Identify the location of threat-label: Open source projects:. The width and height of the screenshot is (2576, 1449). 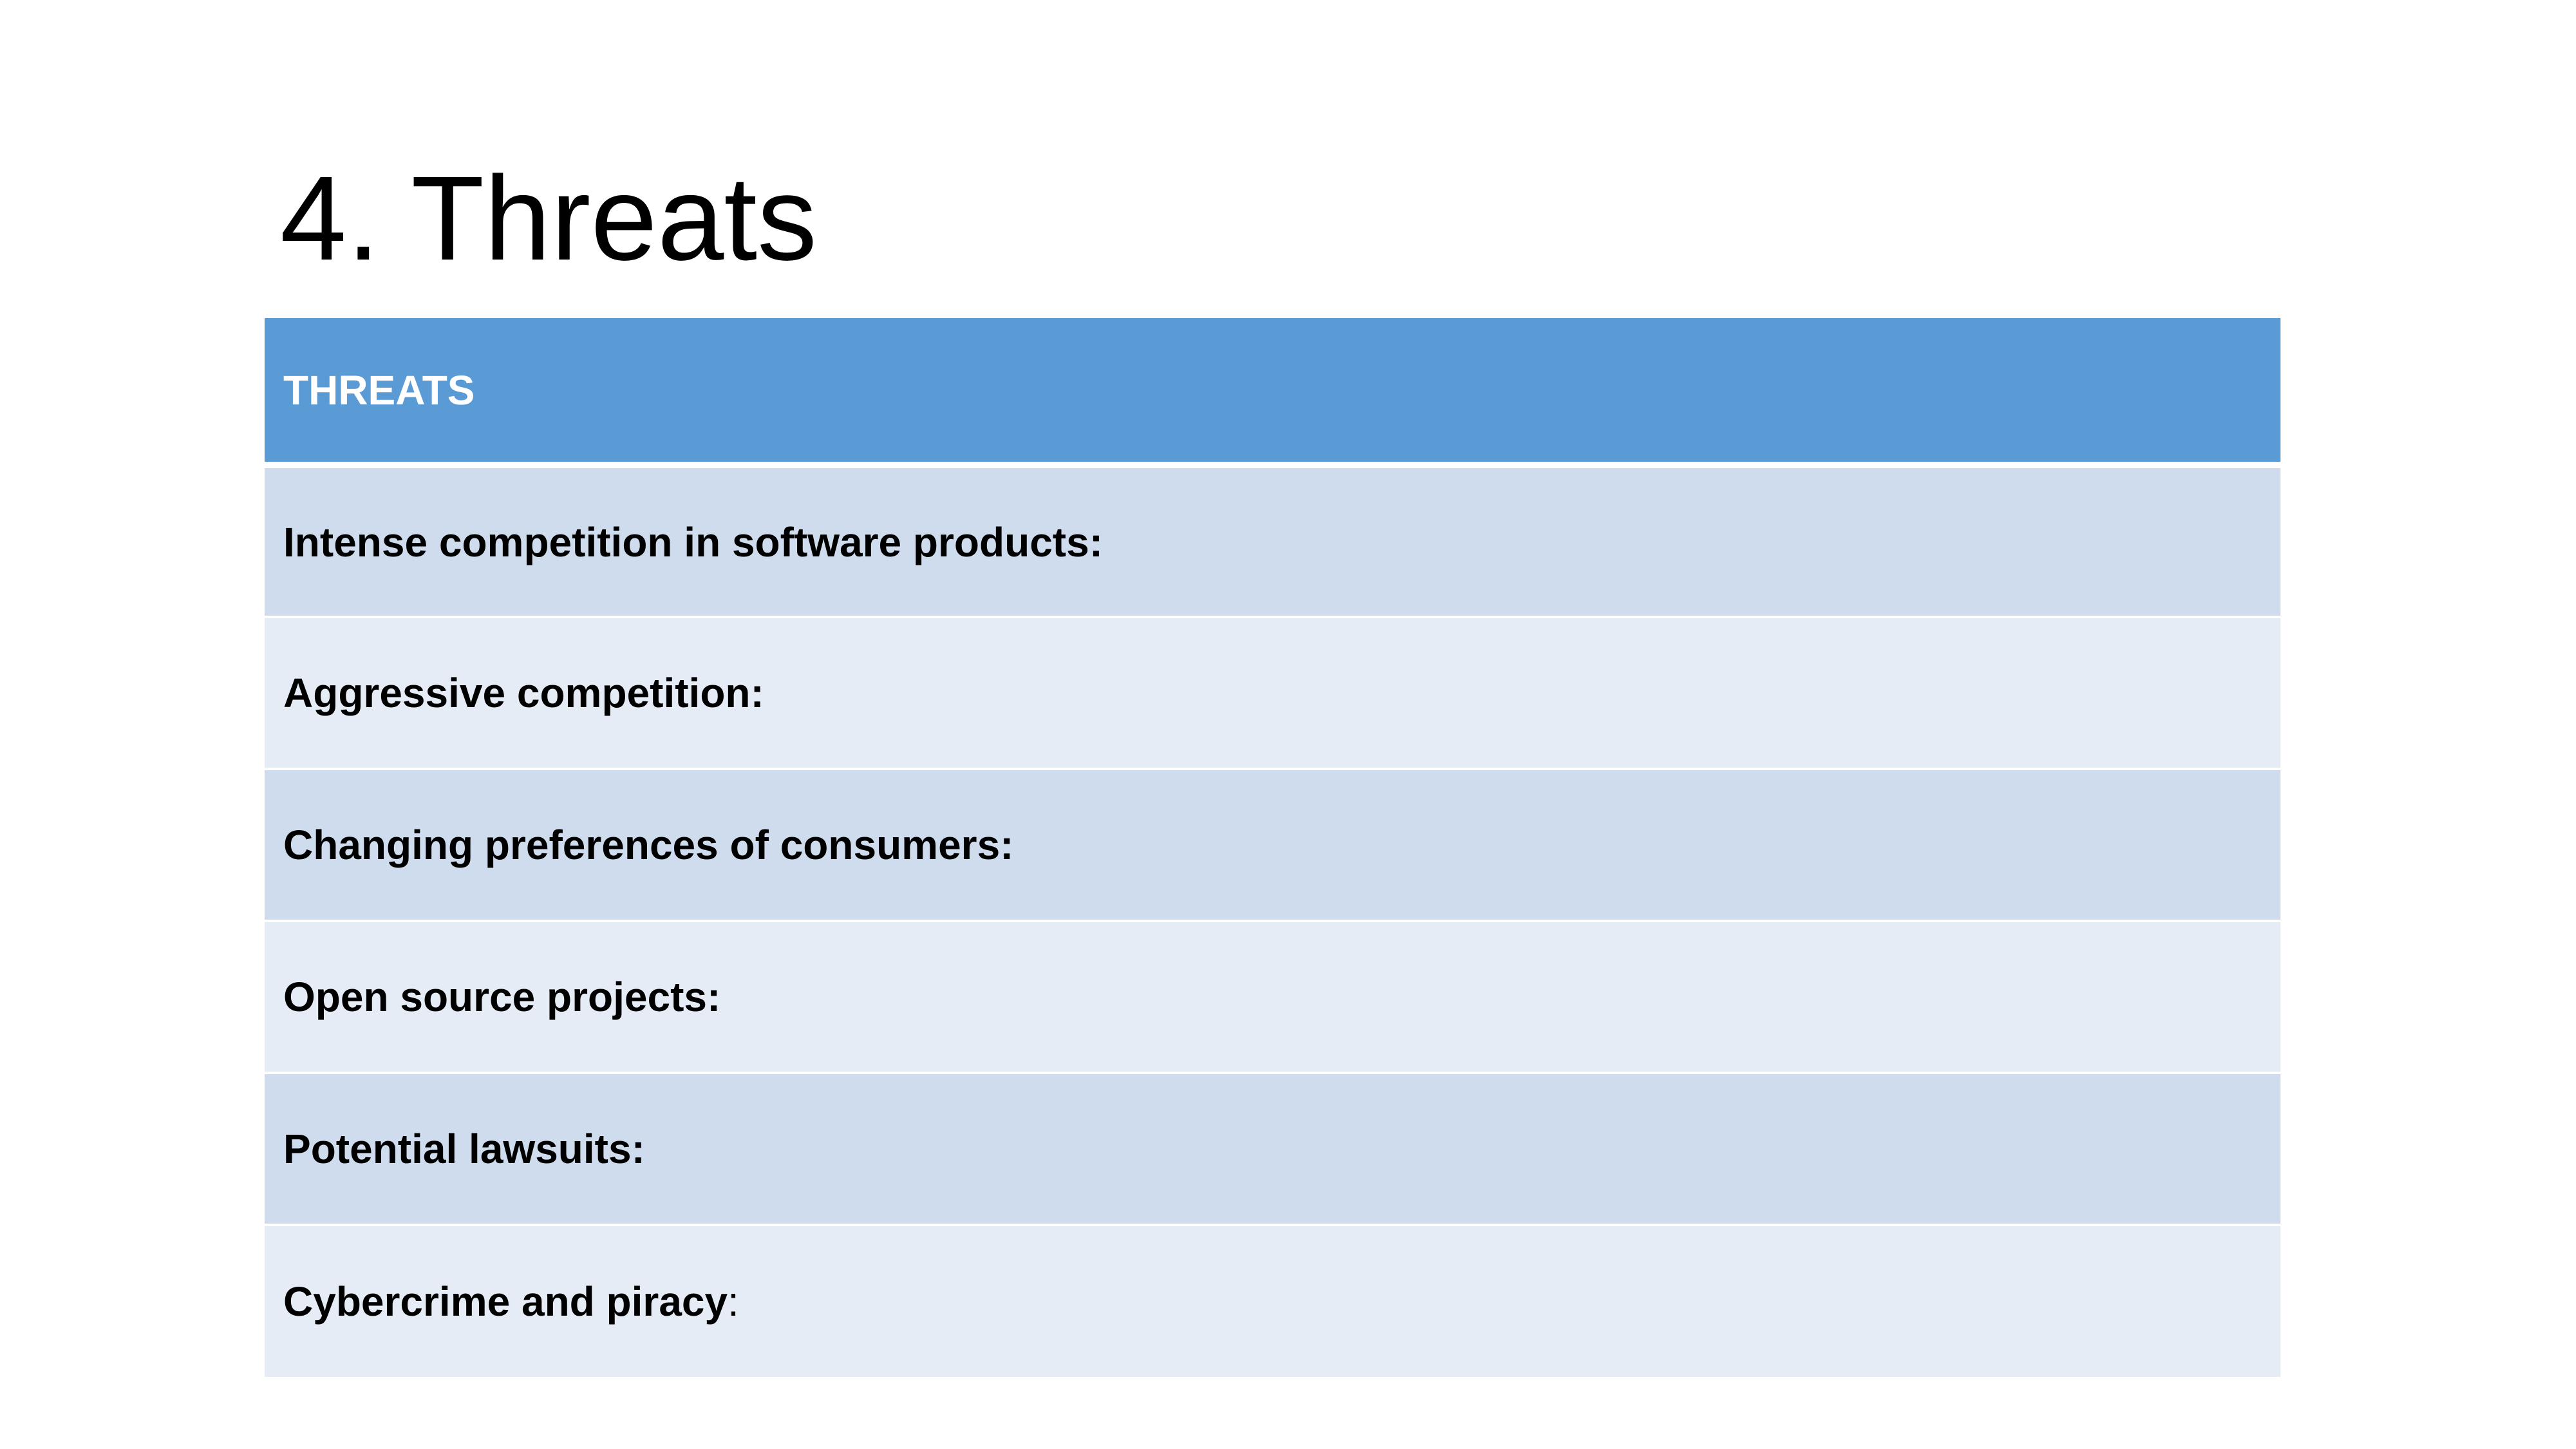
(502, 997).